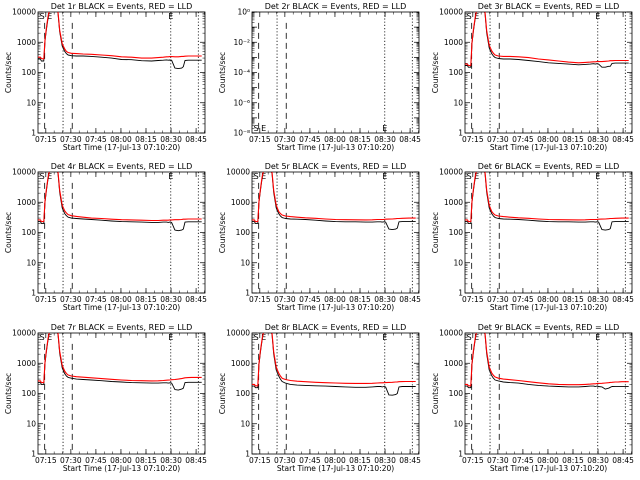 The image size is (640, 480). What do you see at coordinates (241, 133) in the screenshot?
I see `y-tick-label: 10⁻⁸` at bounding box center [241, 133].